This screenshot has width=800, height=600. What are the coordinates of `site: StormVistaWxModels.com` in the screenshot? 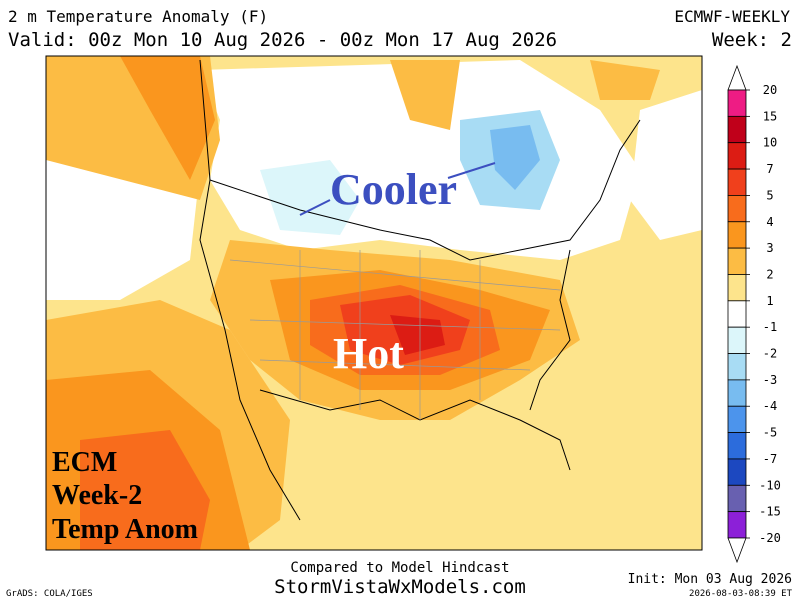 It's located at (400, 587).